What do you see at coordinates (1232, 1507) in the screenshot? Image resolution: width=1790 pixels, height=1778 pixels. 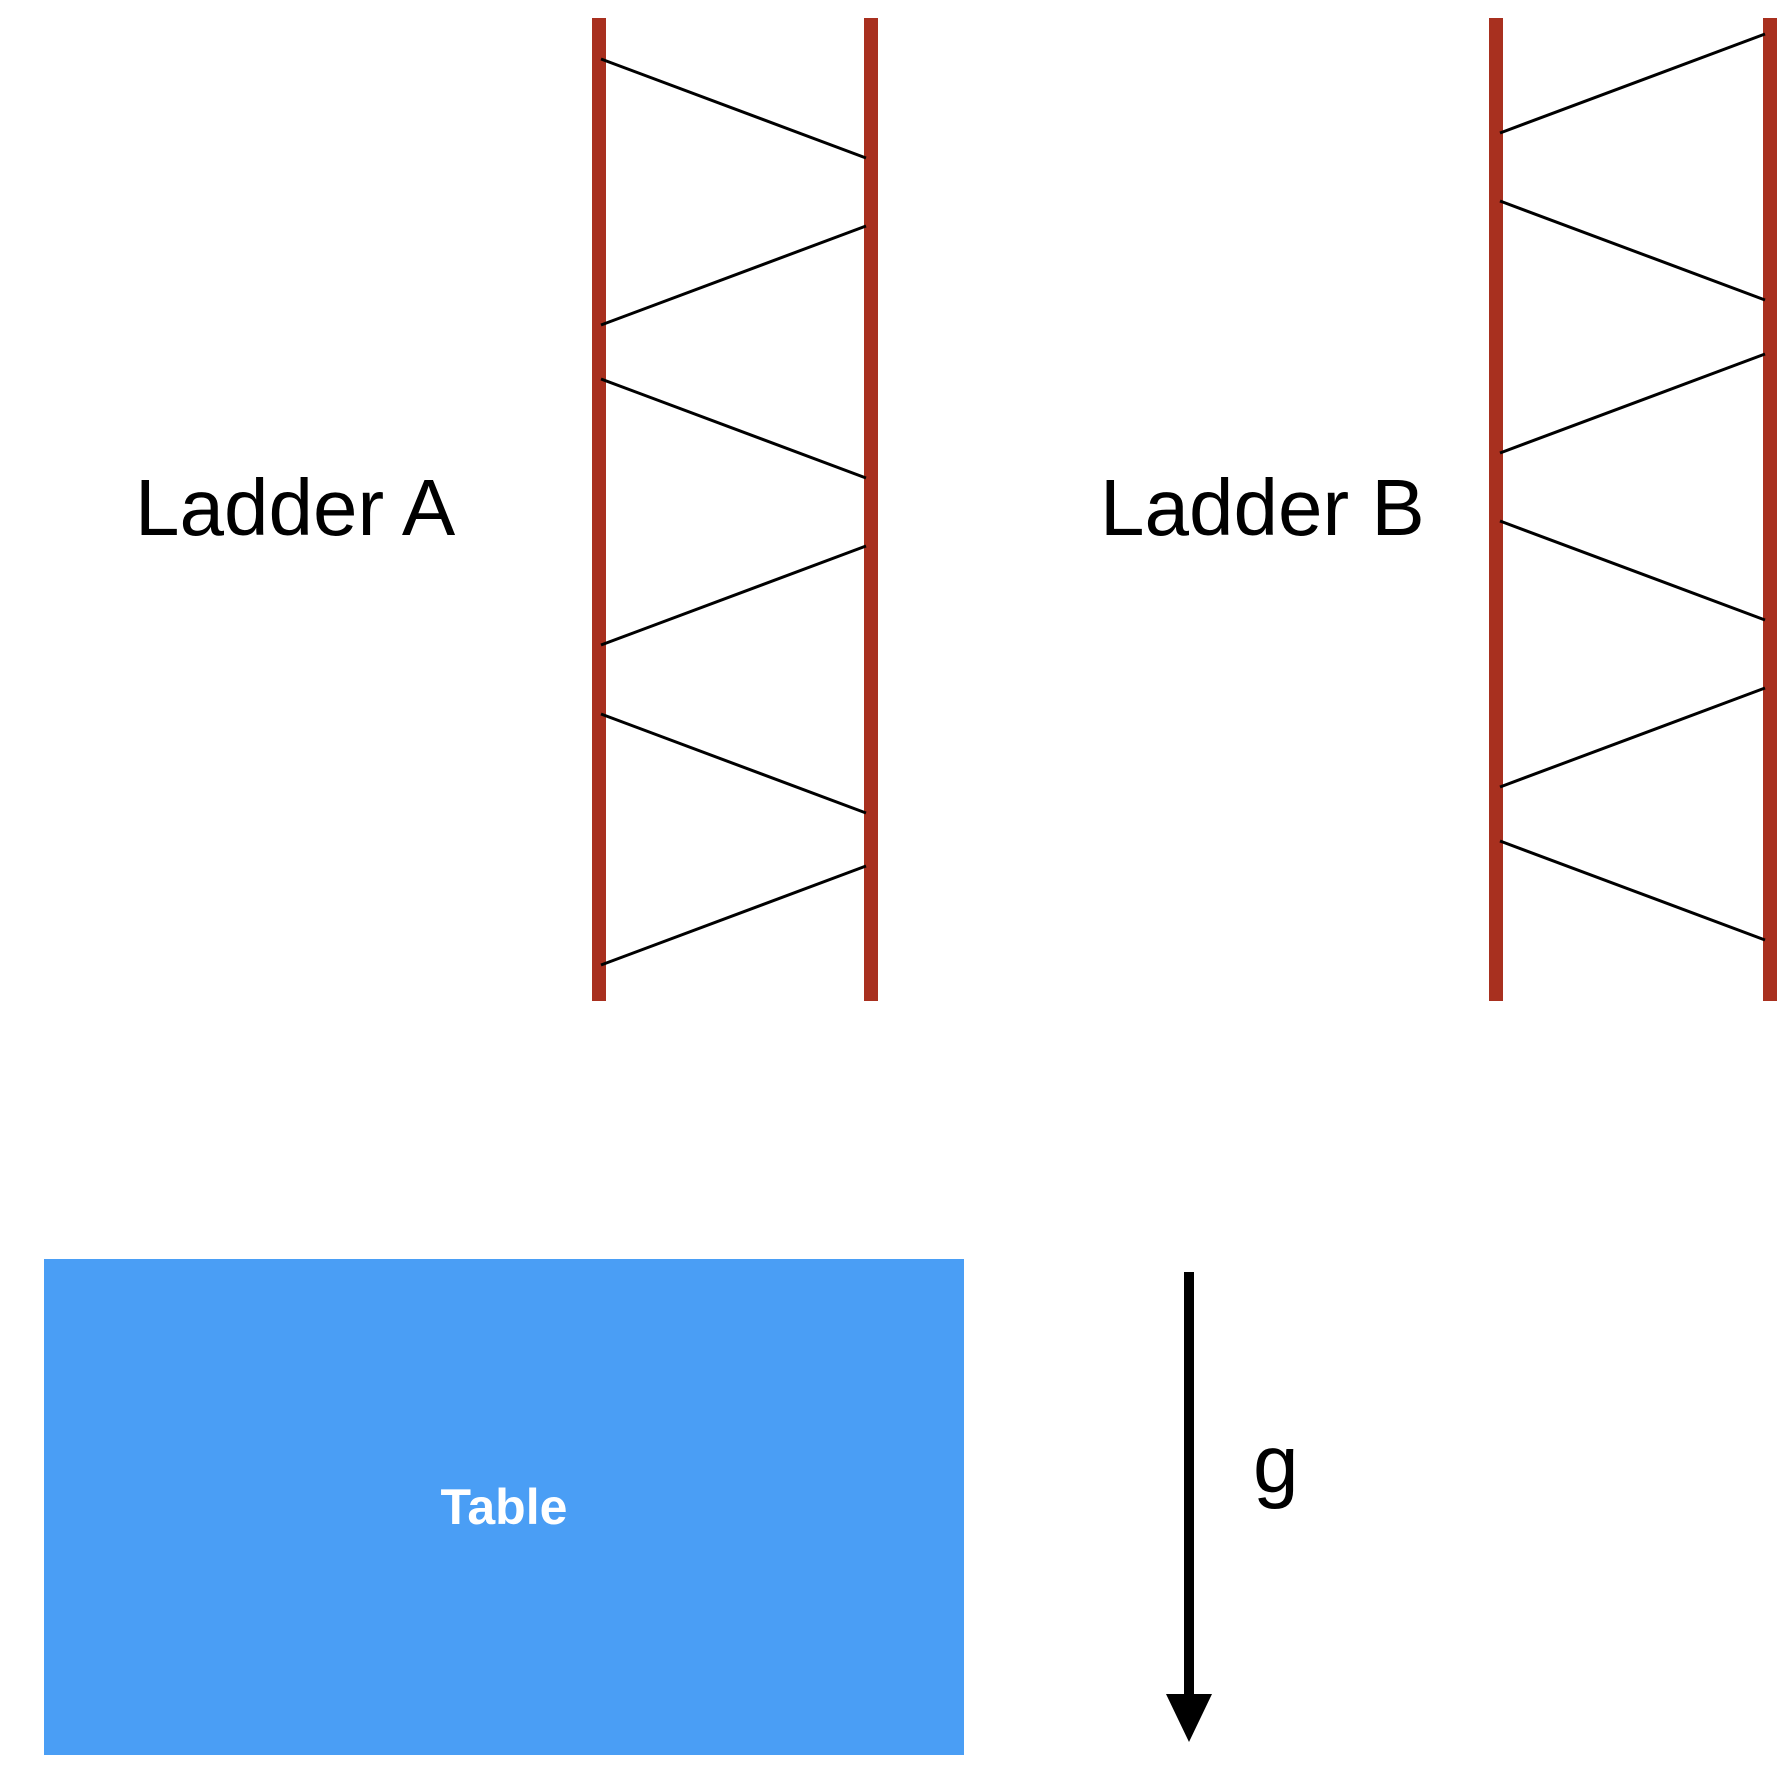 I see `gravity-indicator: g` at bounding box center [1232, 1507].